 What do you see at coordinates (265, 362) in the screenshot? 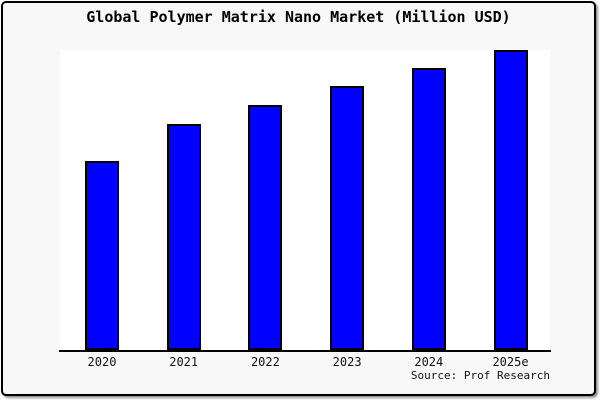
I see `x-tick-label-2022: 2022` at bounding box center [265, 362].